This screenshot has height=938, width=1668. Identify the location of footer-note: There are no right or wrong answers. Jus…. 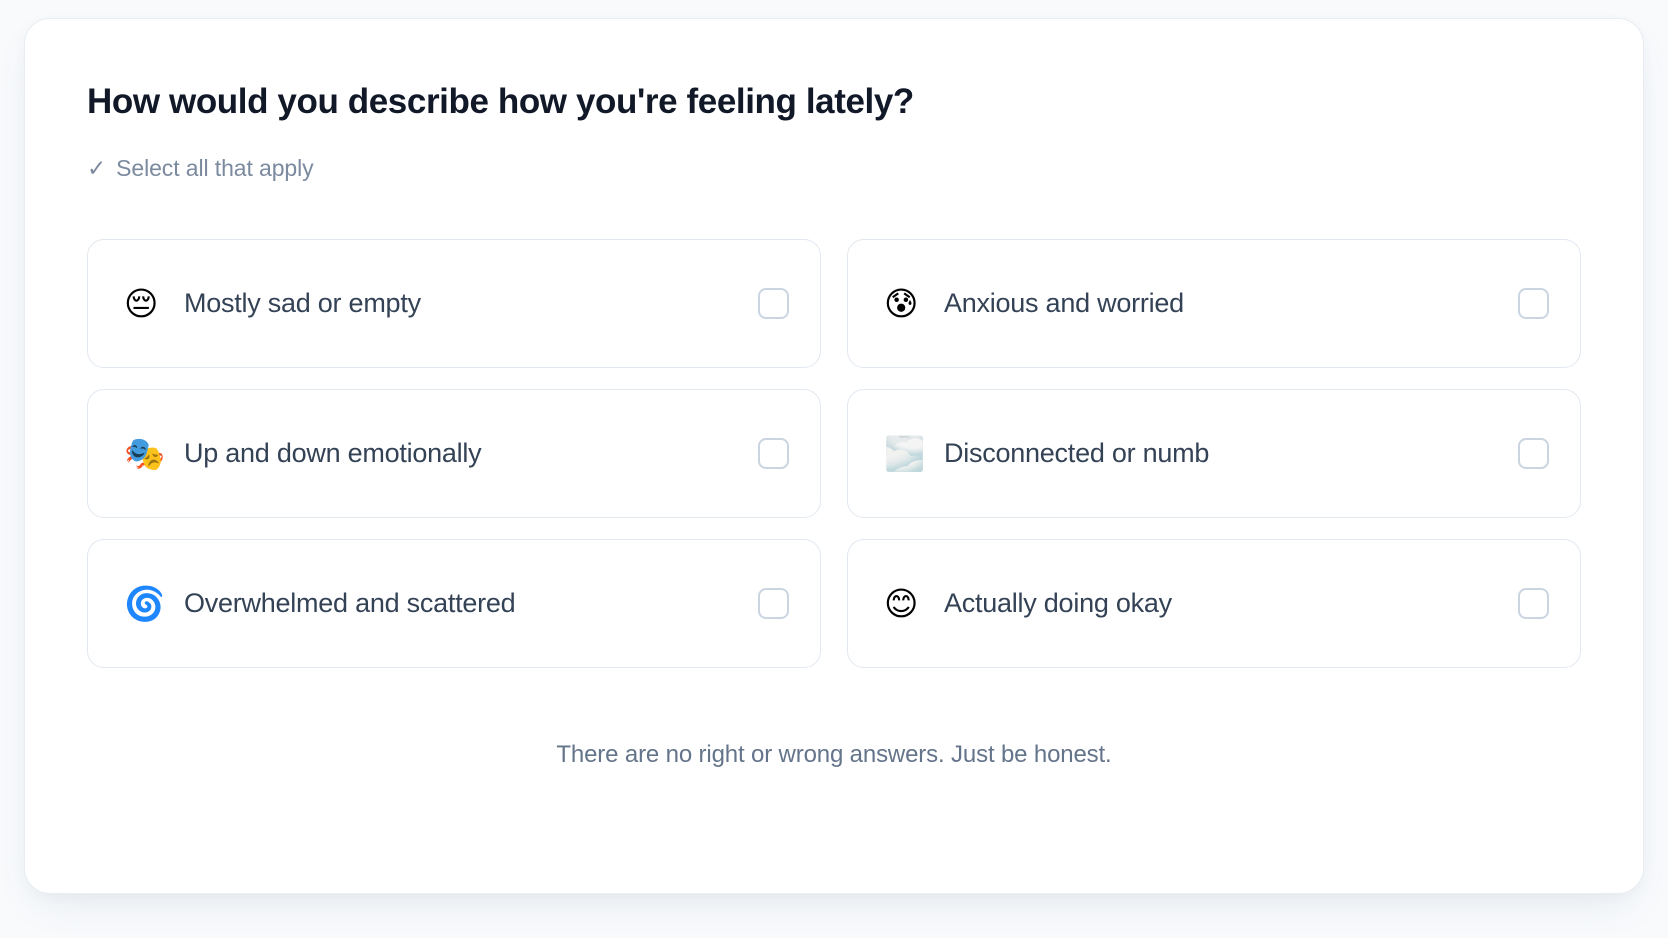
(834, 754).